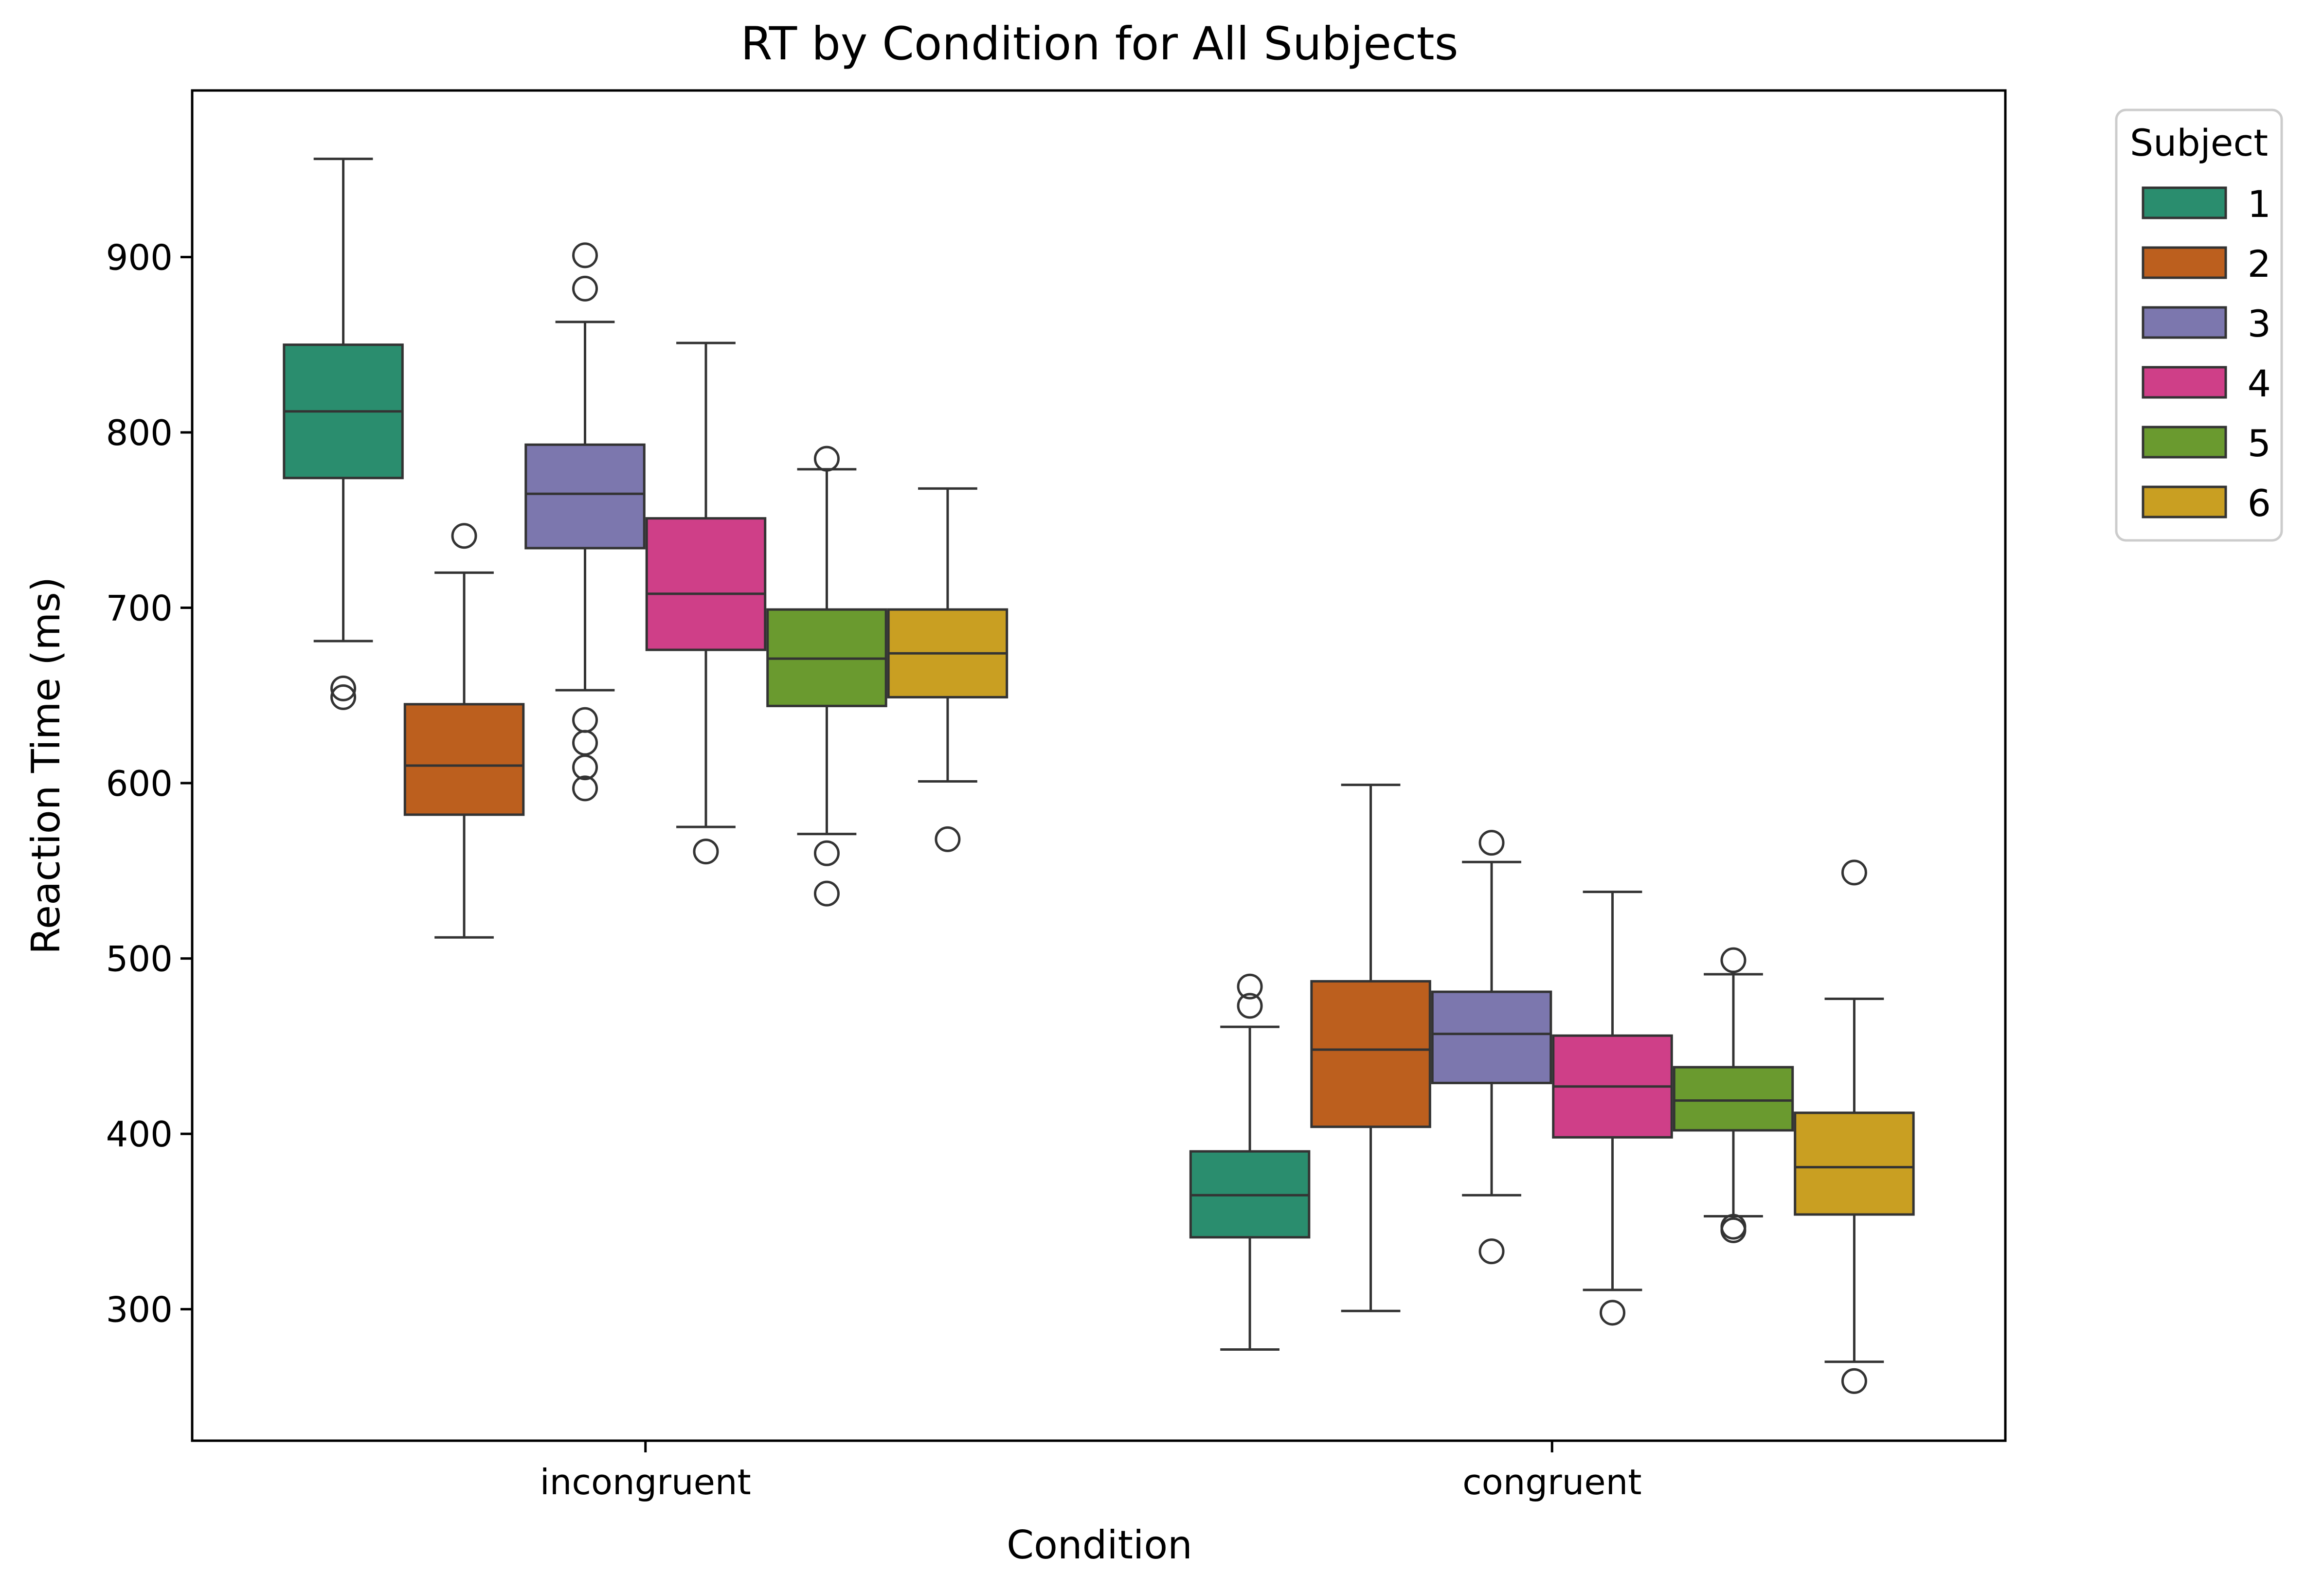 This screenshot has width=2324, height=1591. What do you see at coordinates (948, 669) in the screenshot?
I see `box-subject-6-incongruent` at bounding box center [948, 669].